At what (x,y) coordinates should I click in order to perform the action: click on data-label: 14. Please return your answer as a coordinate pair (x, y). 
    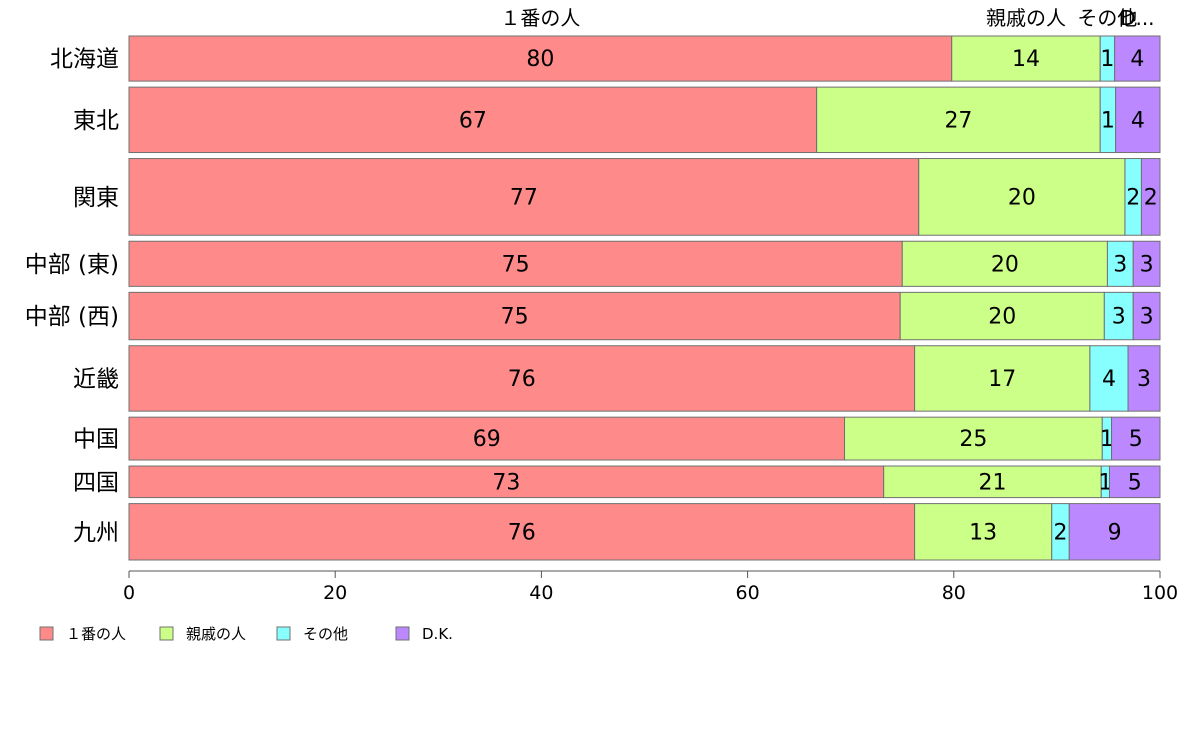
    Looking at the image, I should click on (1026, 59).